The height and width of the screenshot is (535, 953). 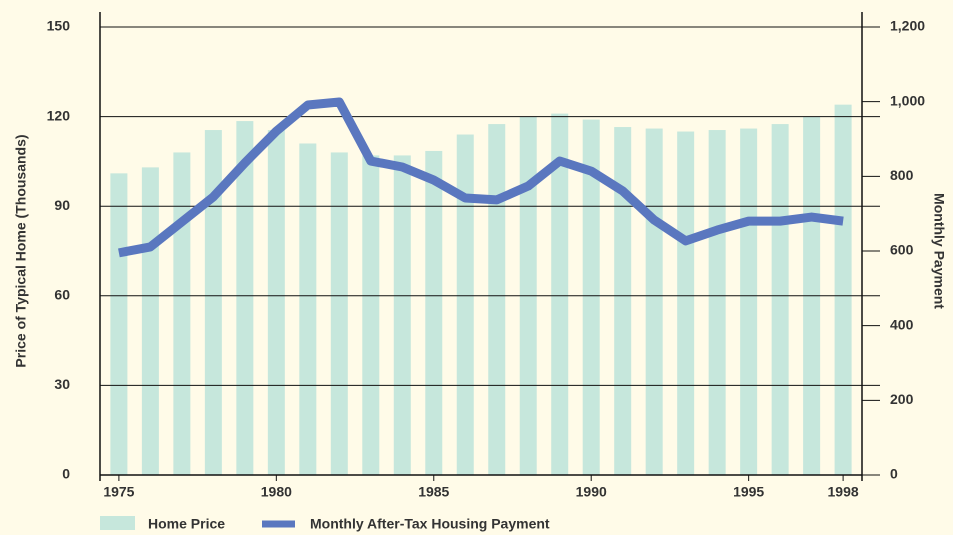 What do you see at coordinates (907, 100) in the screenshot?
I see `y2-tick-label: 1,000` at bounding box center [907, 100].